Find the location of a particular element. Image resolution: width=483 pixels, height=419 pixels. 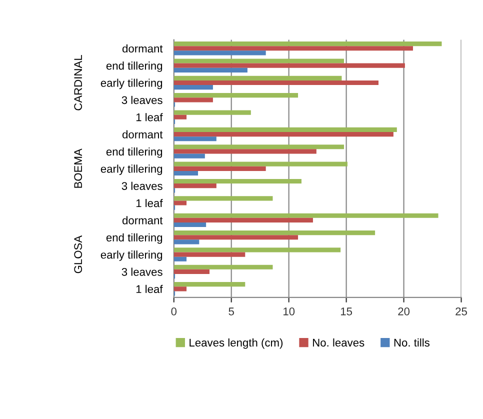

legend-label: Leaves length (cm) is located at coordinates (236, 343).